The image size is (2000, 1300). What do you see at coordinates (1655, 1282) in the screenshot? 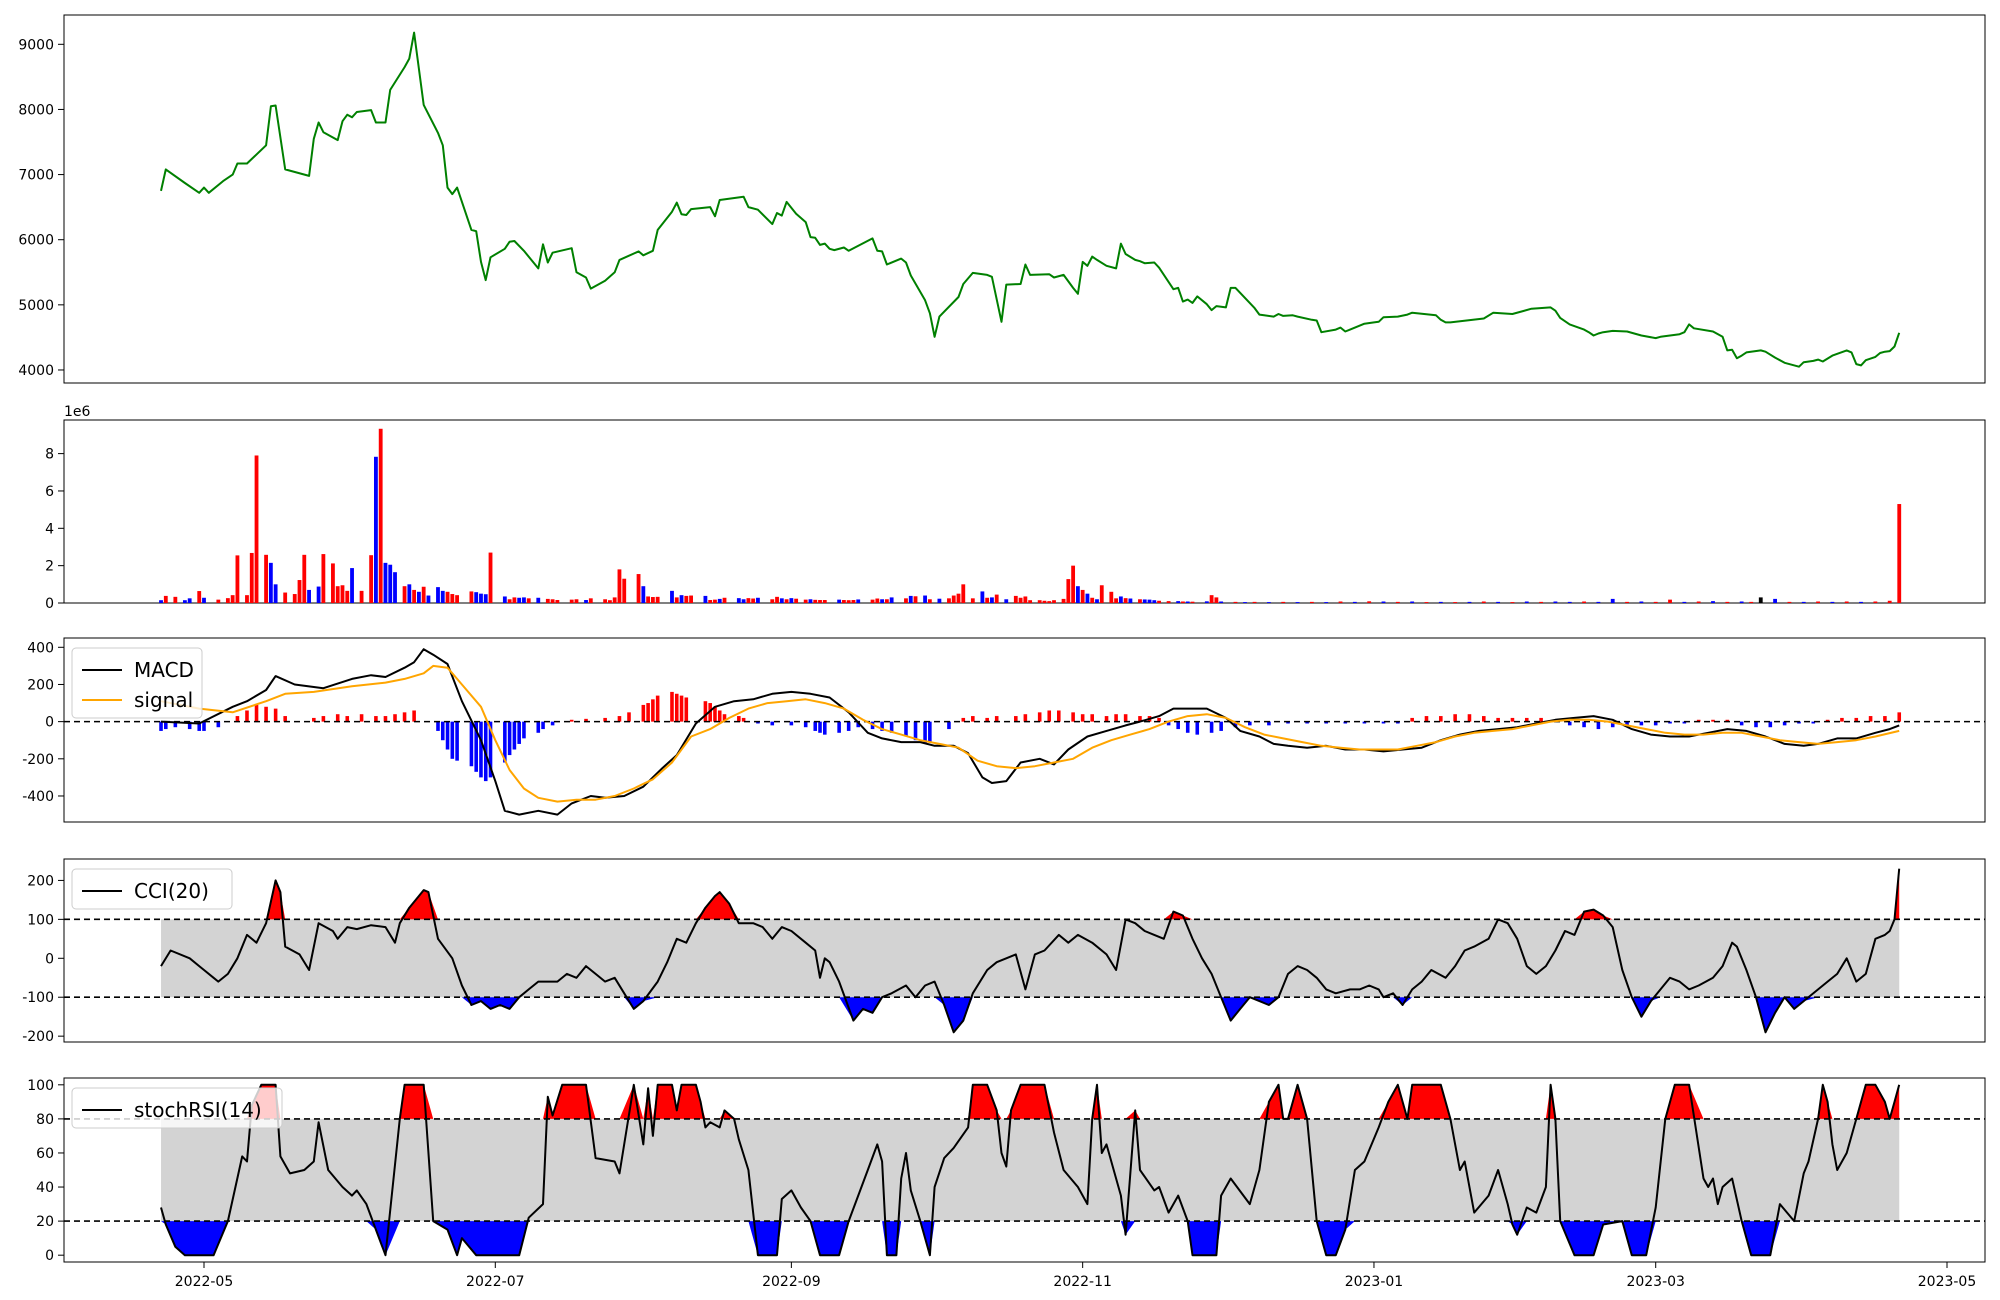
I see `xtick-label: 2023-03` at bounding box center [1655, 1282].